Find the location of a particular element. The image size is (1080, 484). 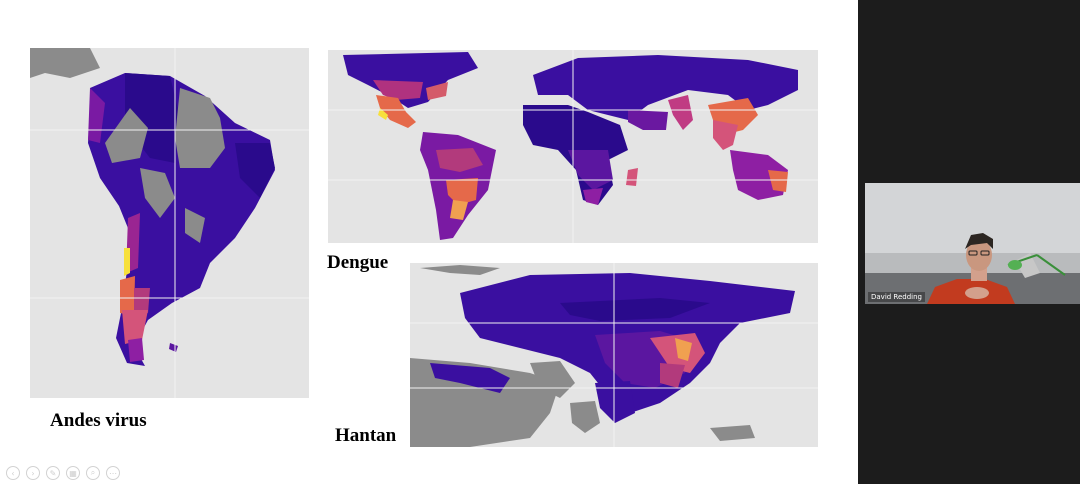

next-icon: › is located at coordinates (33, 473).